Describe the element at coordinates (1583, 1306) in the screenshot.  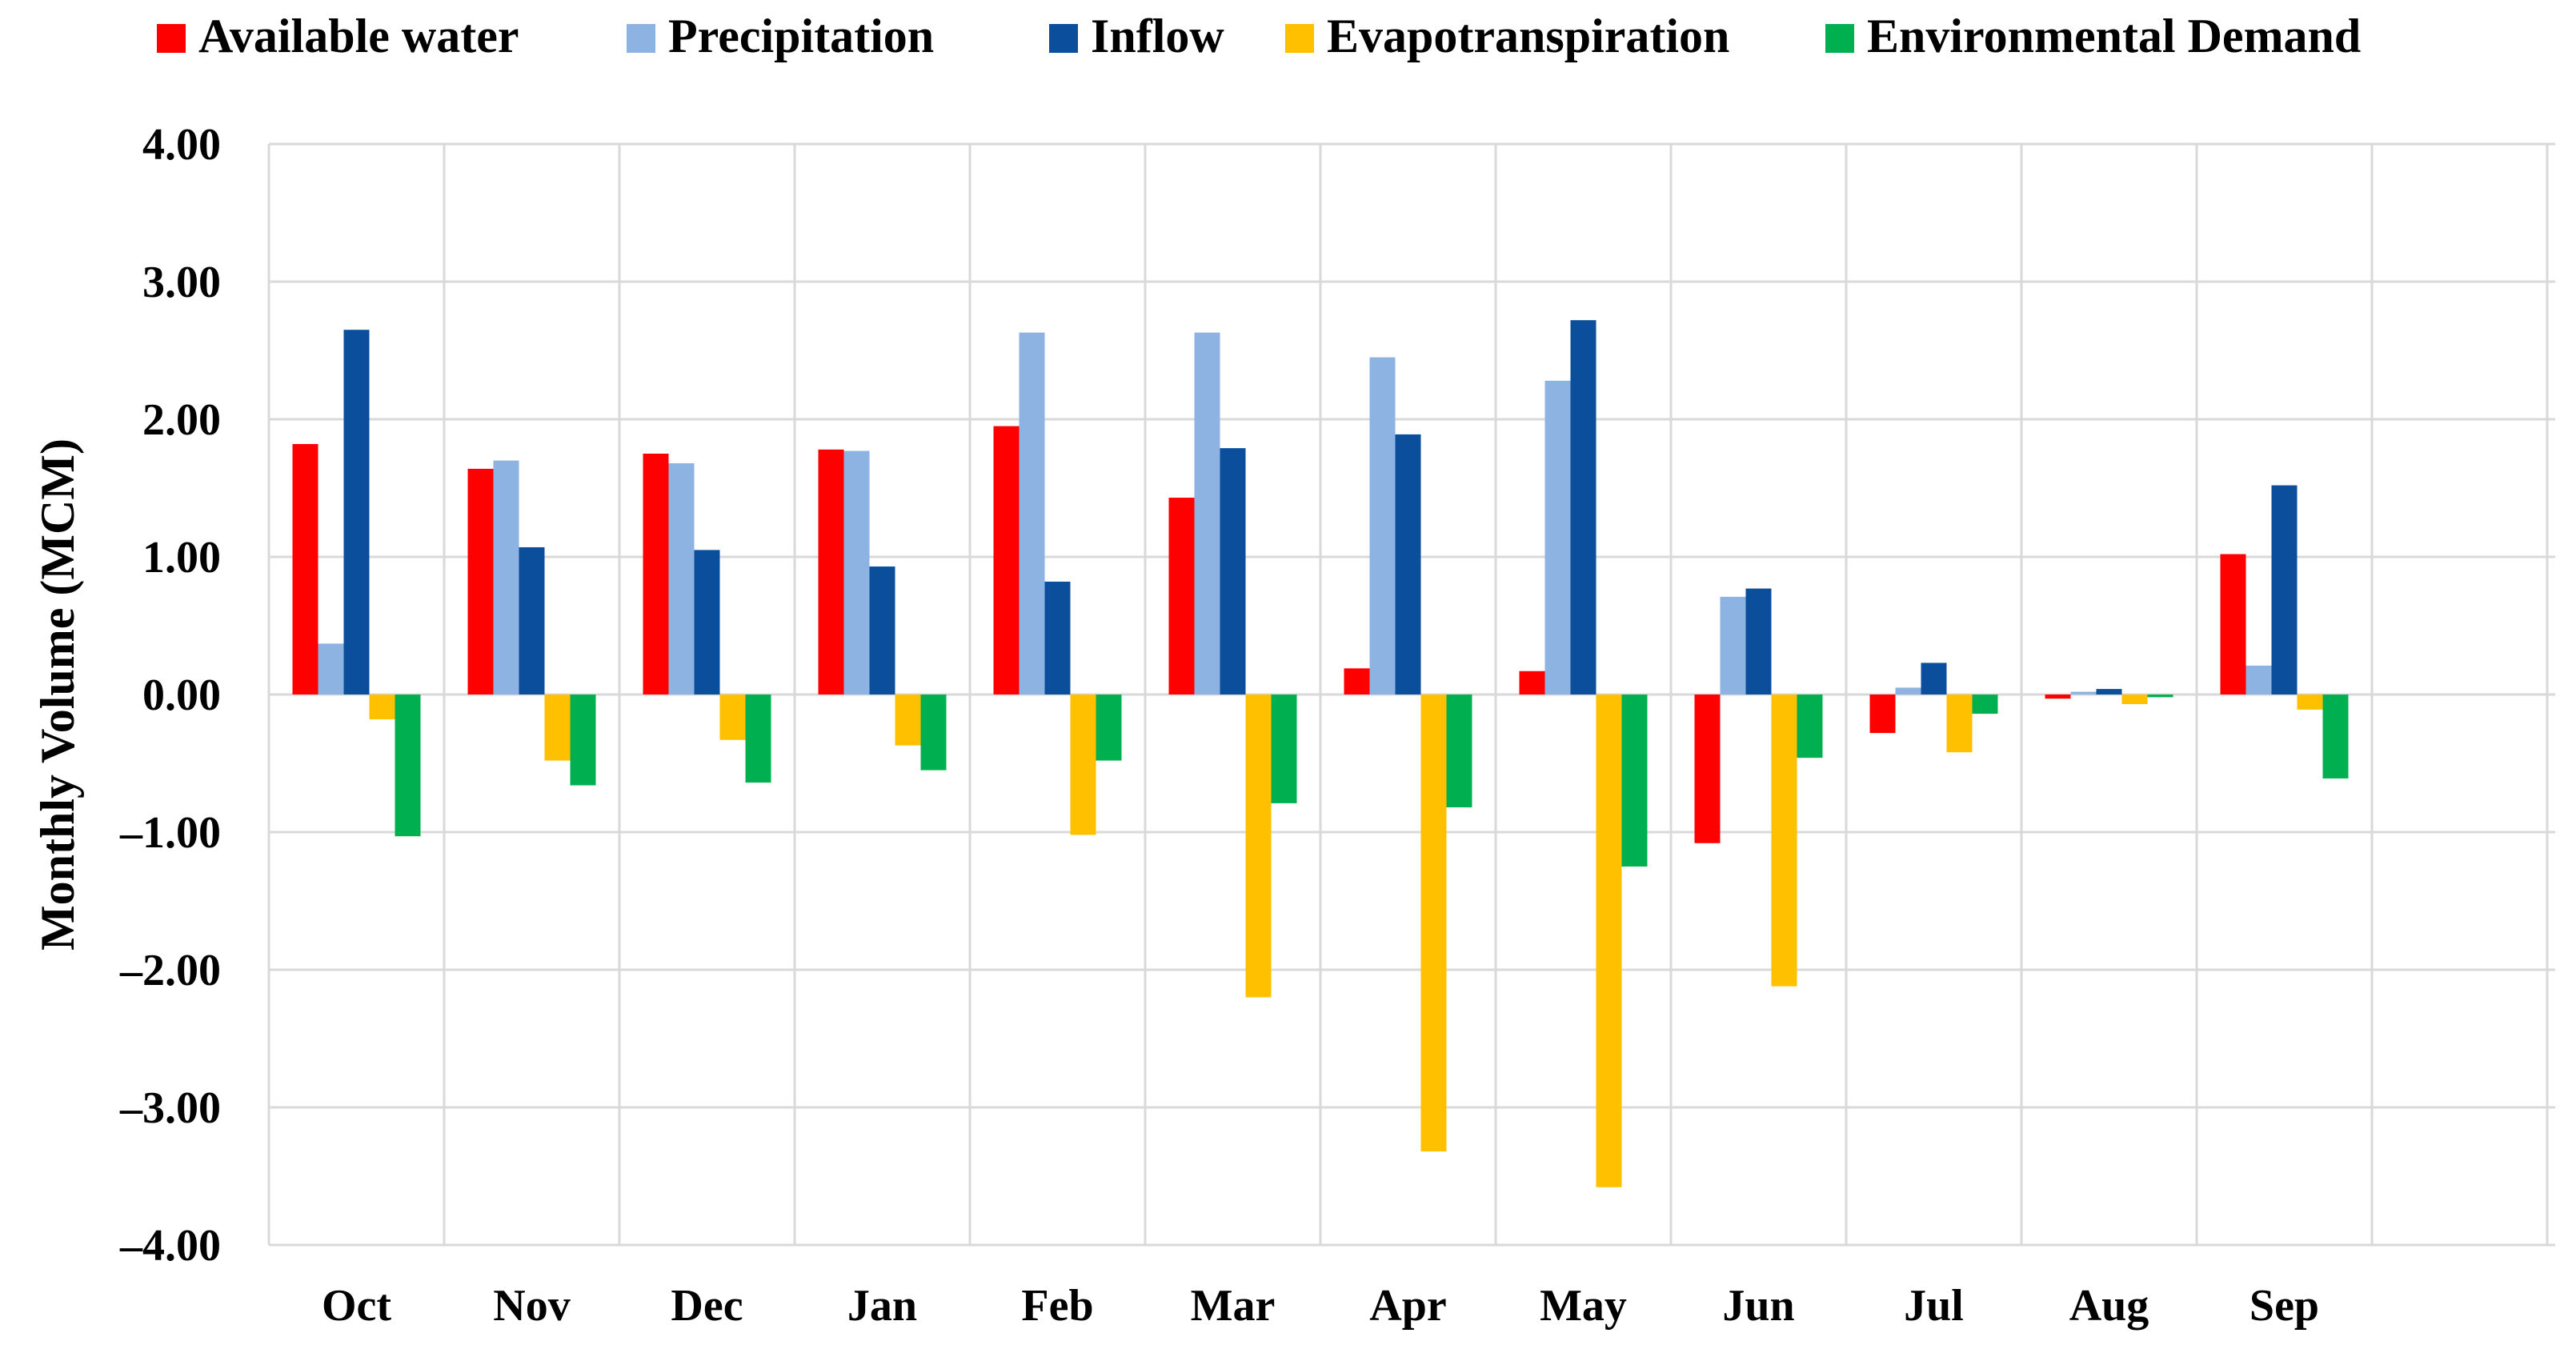
I see `x-tick-label: May` at that location.